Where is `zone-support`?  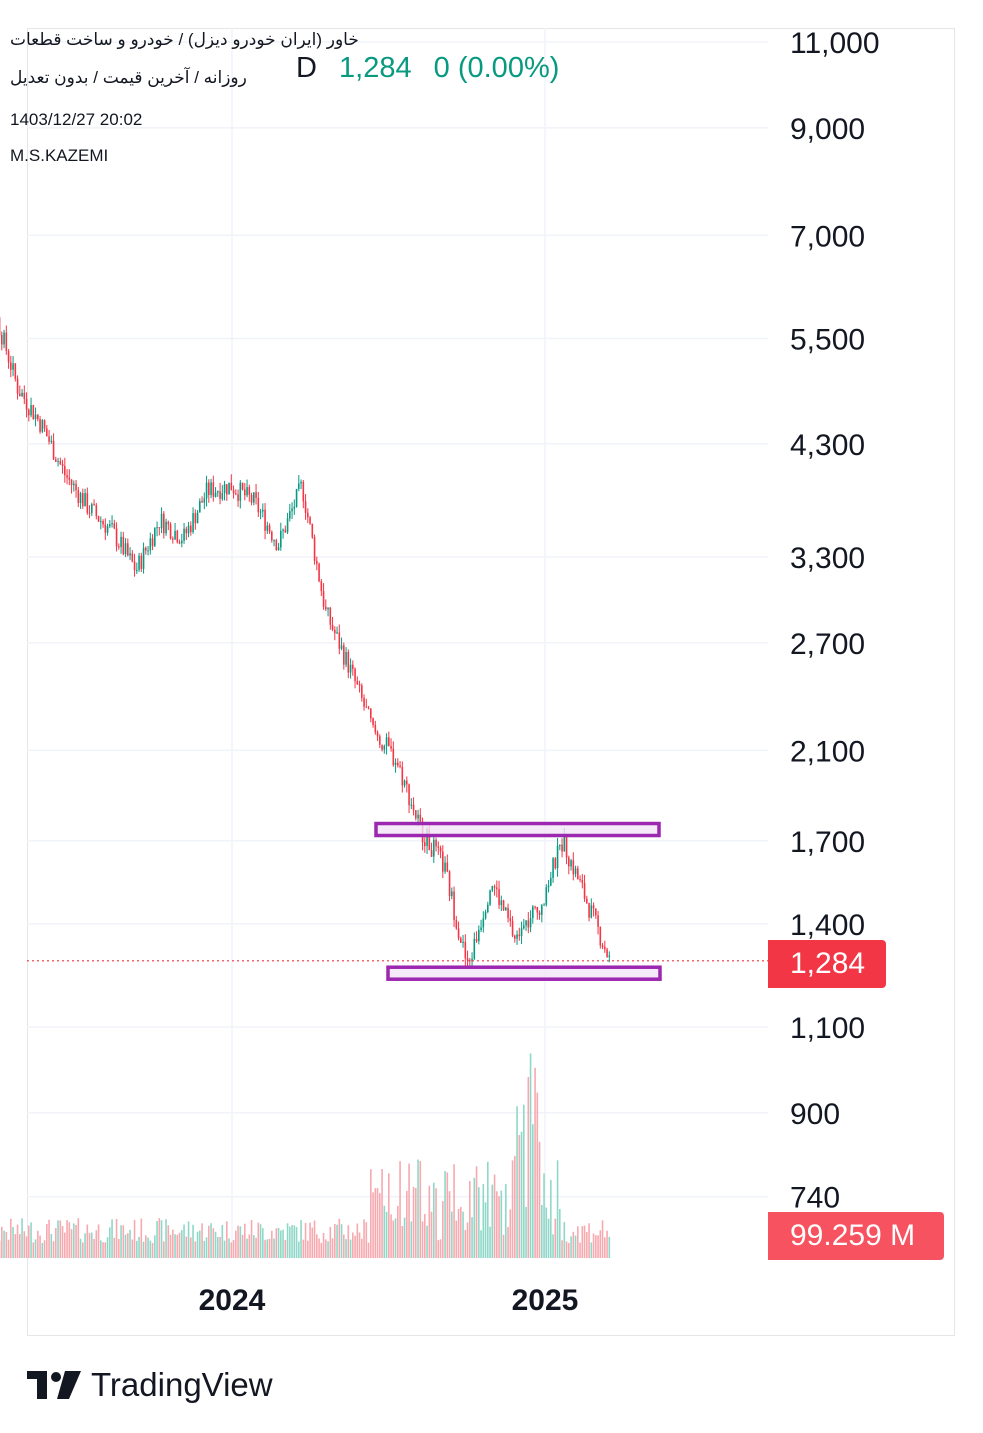 zone-support is located at coordinates (524, 973).